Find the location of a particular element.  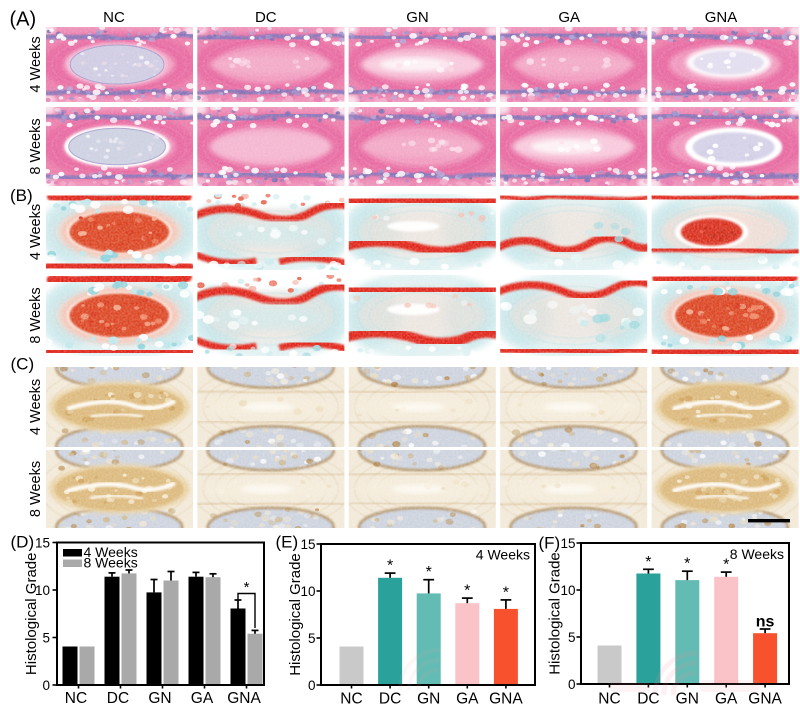

svg-text: (D) is located at coordinates (23, 542).